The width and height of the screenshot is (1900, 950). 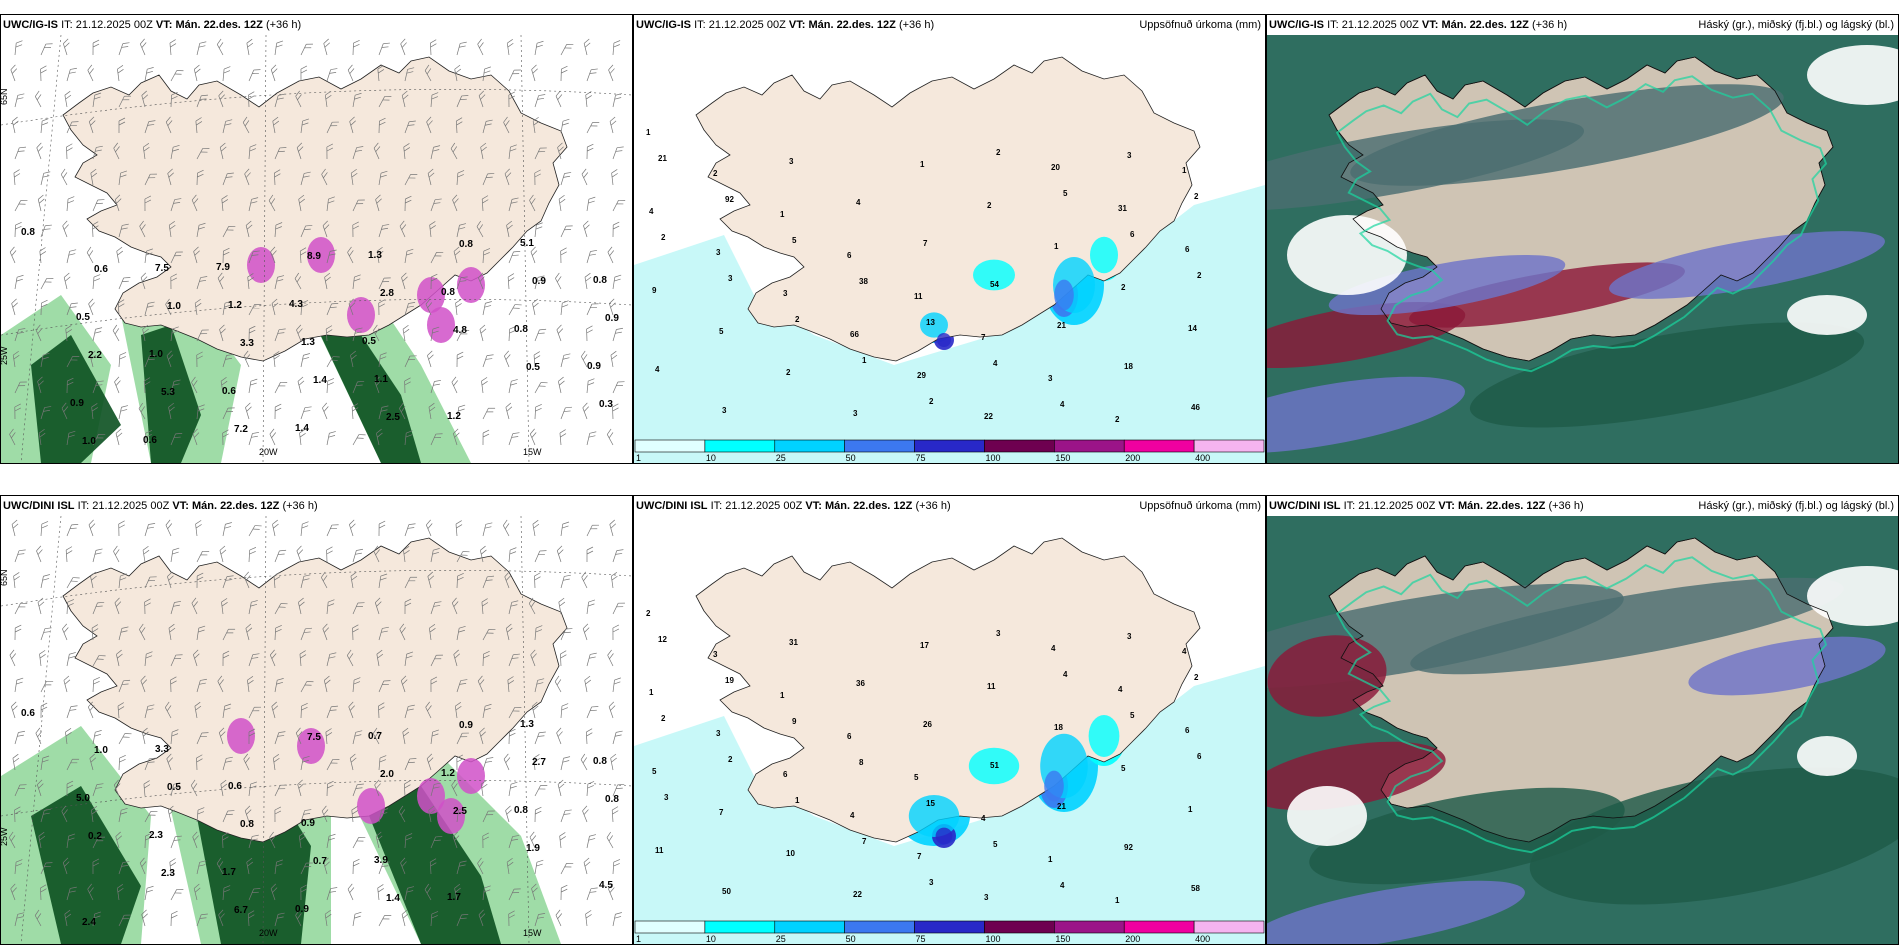 What do you see at coordinates (857, 894) in the screenshot?
I see `precip-value: 22` at bounding box center [857, 894].